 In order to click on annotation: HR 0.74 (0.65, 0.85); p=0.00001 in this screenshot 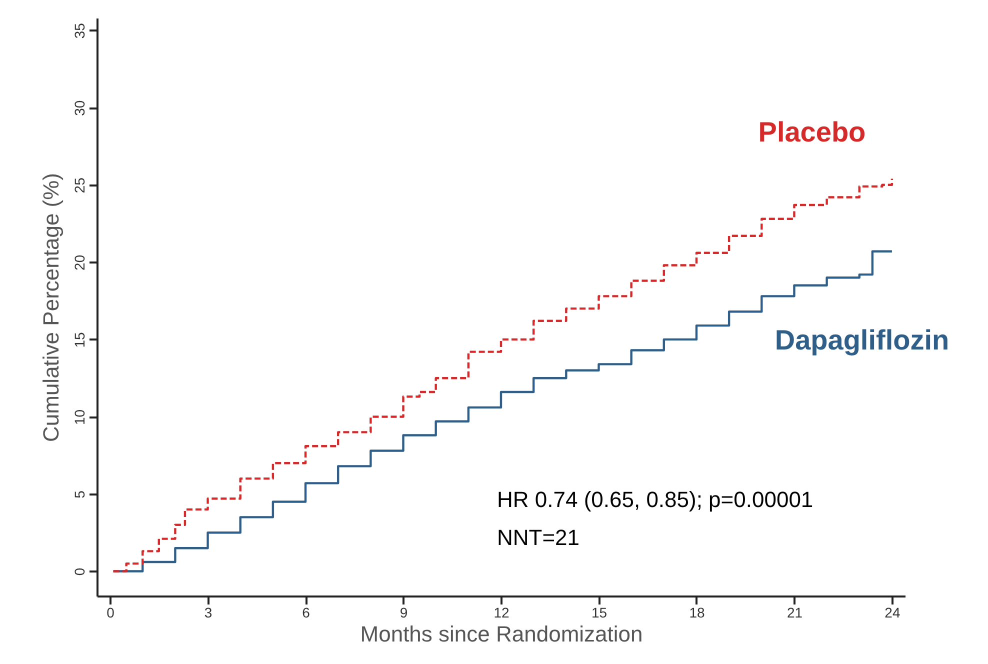, I will do `click(655, 499)`.